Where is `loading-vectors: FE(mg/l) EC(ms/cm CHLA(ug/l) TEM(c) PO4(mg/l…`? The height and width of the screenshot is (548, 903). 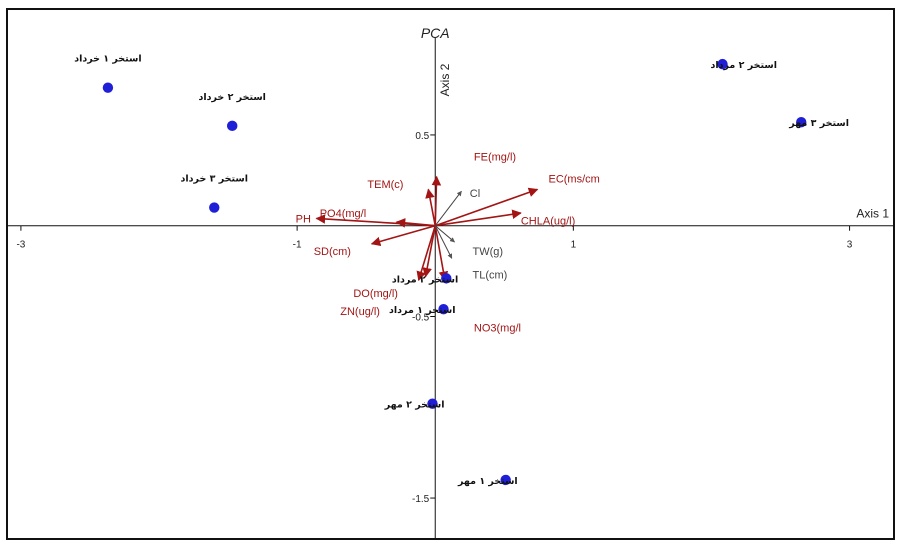 loading-vectors: FE(mg/l) EC(ms/cm CHLA(ug/l) TEM(c) PO4(mg/l… is located at coordinates (448, 243).